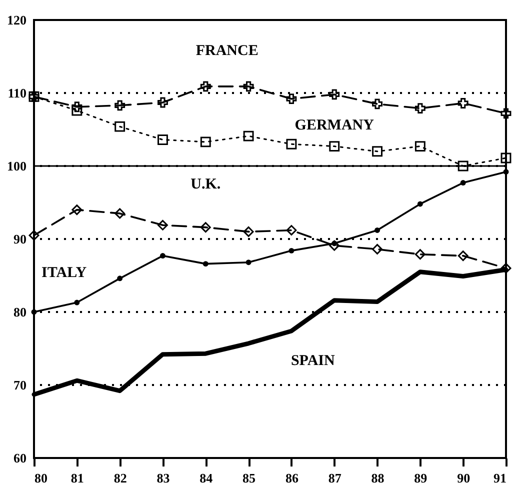 Image resolution: width=524 pixels, height=488 pixels. What do you see at coordinates (64, 272) in the screenshot?
I see `series-label: ITALY` at bounding box center [64, 272].